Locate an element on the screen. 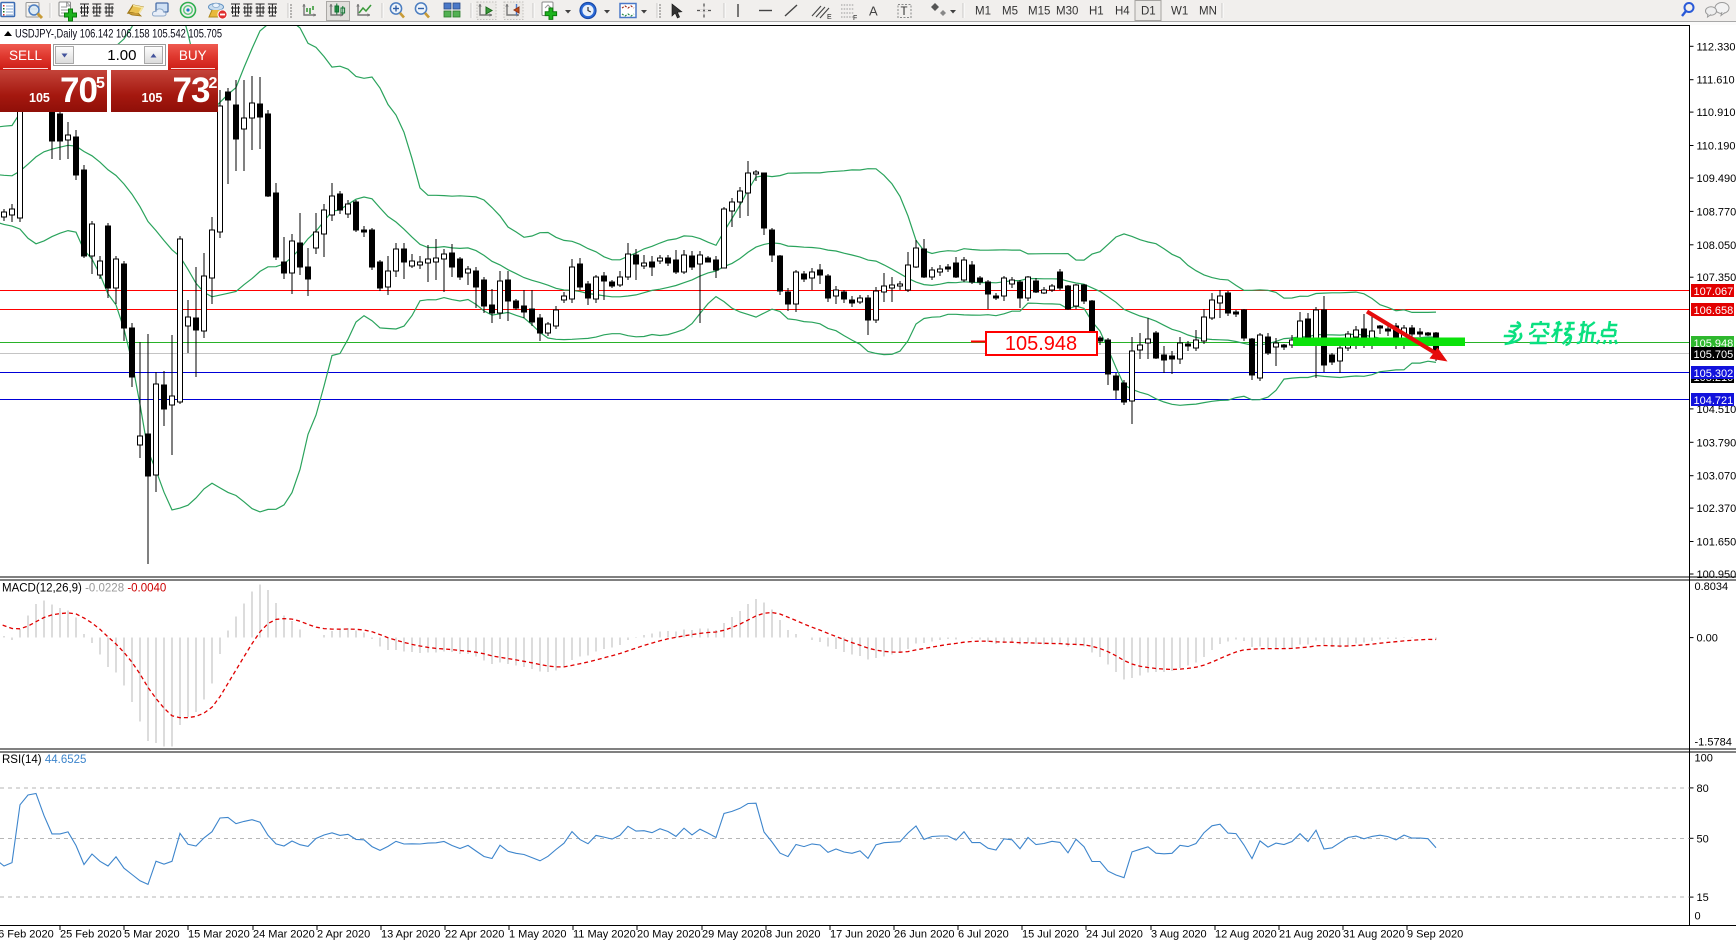 The image size is (1736, 940). svg-text: 24 Mar 2020 is located at coordinates (284, 934).